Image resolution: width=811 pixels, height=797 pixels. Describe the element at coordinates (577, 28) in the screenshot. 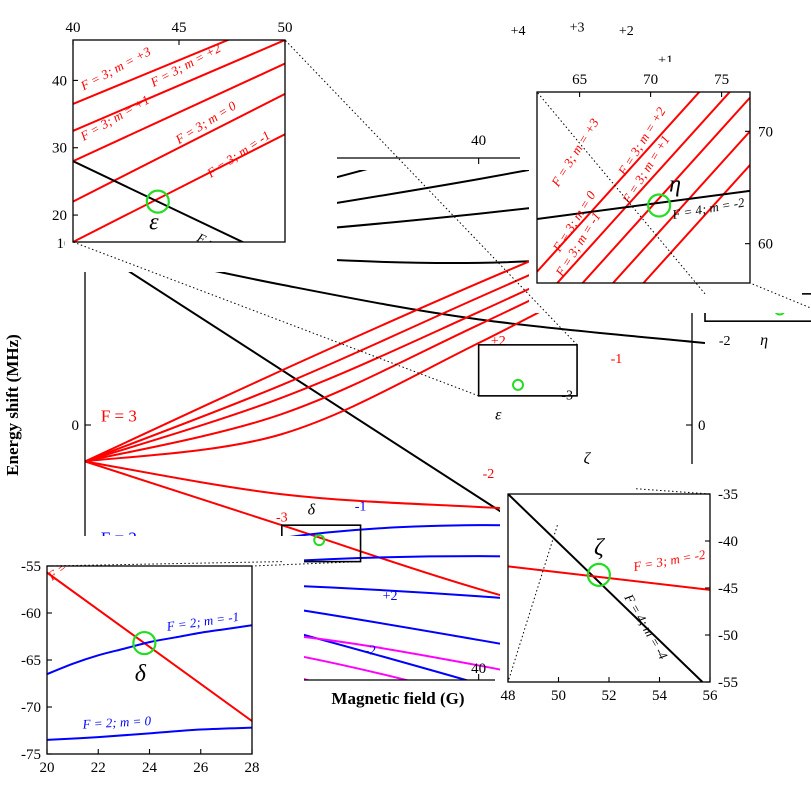

I see `m-label-1: +3` at that location.